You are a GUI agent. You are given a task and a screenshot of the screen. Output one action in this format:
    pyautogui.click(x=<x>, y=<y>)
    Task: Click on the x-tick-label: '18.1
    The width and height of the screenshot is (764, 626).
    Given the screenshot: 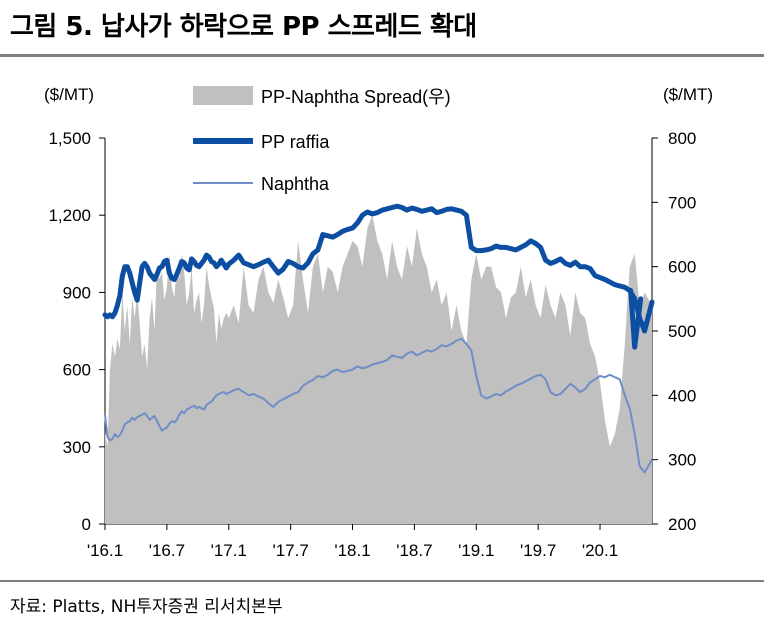 What is the action you would take?
    pyautogui.click(x=352, y=550)
    